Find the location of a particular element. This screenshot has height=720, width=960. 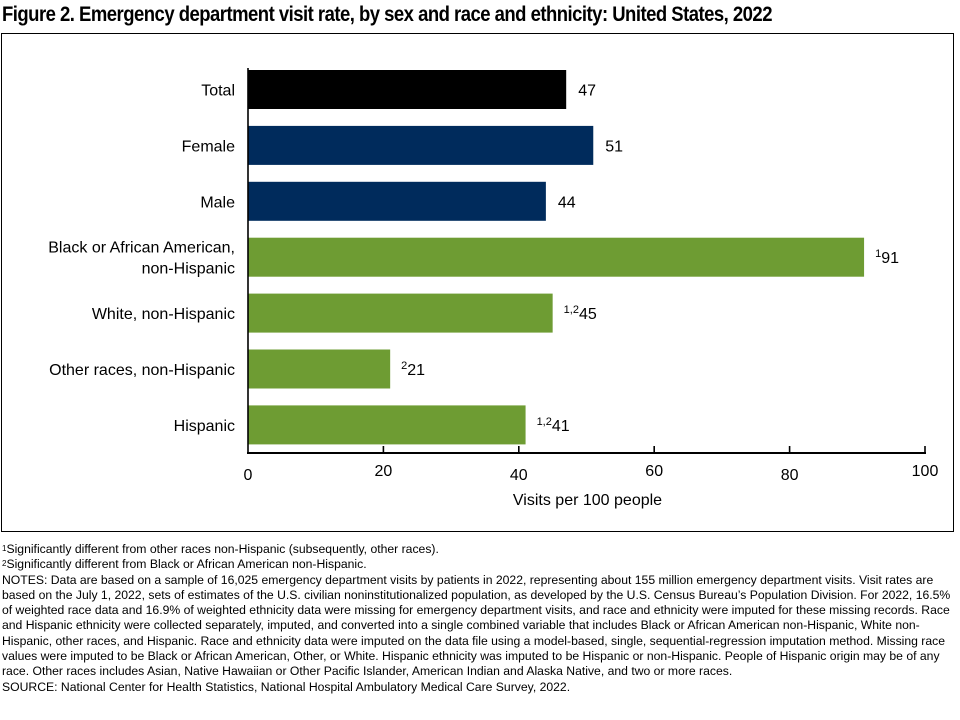

value-label: 221 is located at coordinates (413, 369).